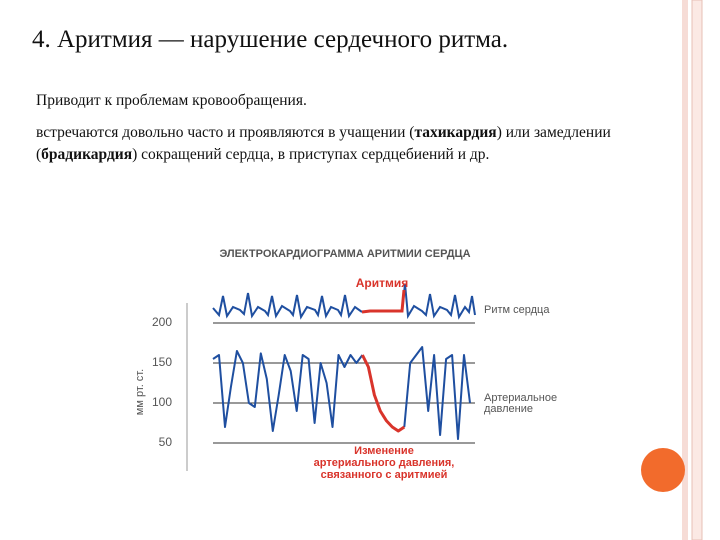  What do you see at coordinates (382, 283) in the screenshot?
I see `annotation: Аритмия` at bounding box center [382, 283].